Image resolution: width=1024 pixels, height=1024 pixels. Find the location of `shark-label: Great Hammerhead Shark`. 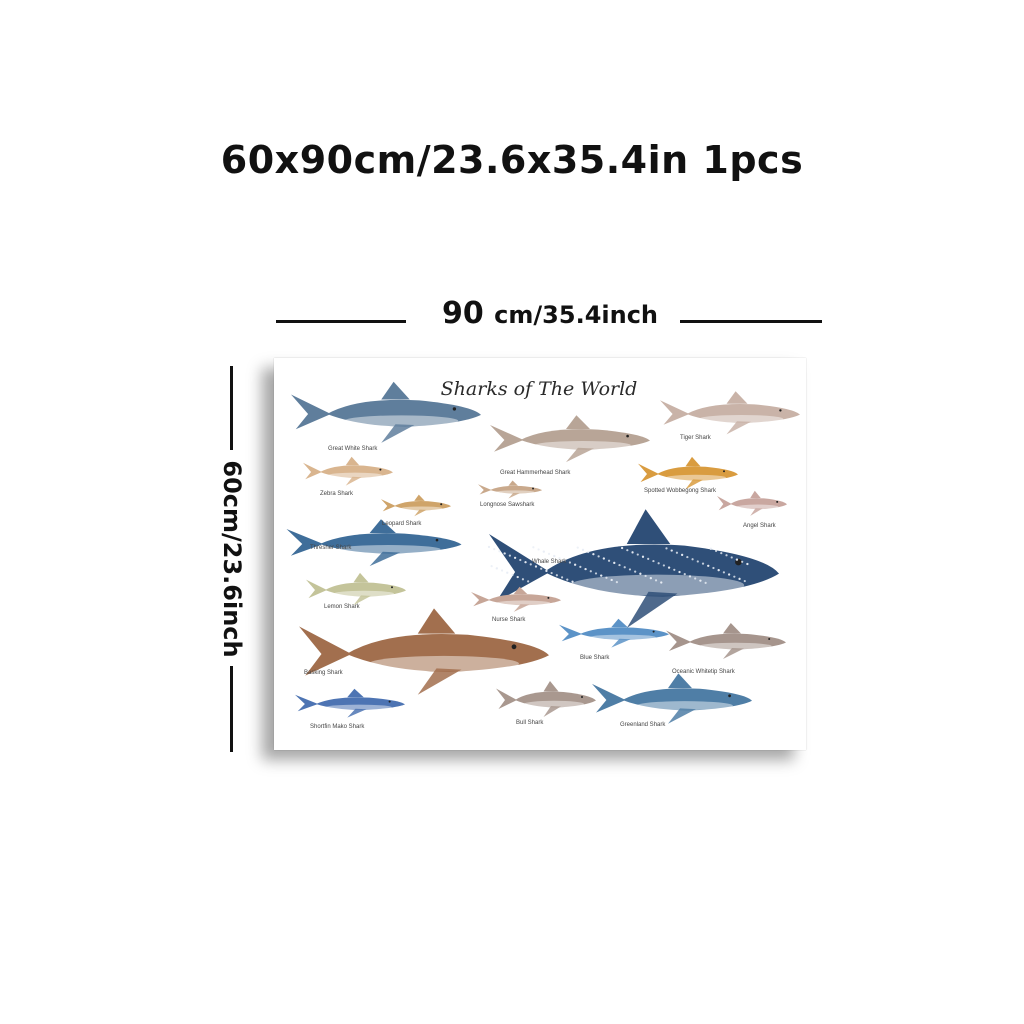

shark-label: Great Hammerhead Shark is located at coordinates (535, 473).